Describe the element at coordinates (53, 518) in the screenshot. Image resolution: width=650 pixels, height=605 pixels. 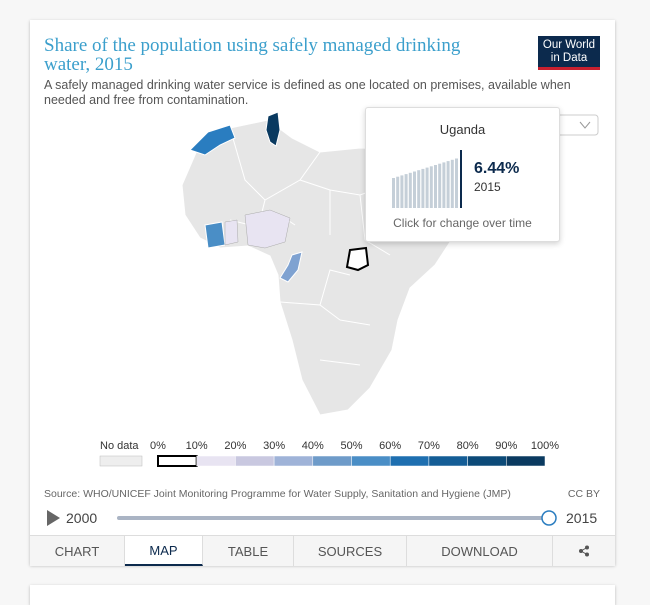
I see `play-button` at that location.